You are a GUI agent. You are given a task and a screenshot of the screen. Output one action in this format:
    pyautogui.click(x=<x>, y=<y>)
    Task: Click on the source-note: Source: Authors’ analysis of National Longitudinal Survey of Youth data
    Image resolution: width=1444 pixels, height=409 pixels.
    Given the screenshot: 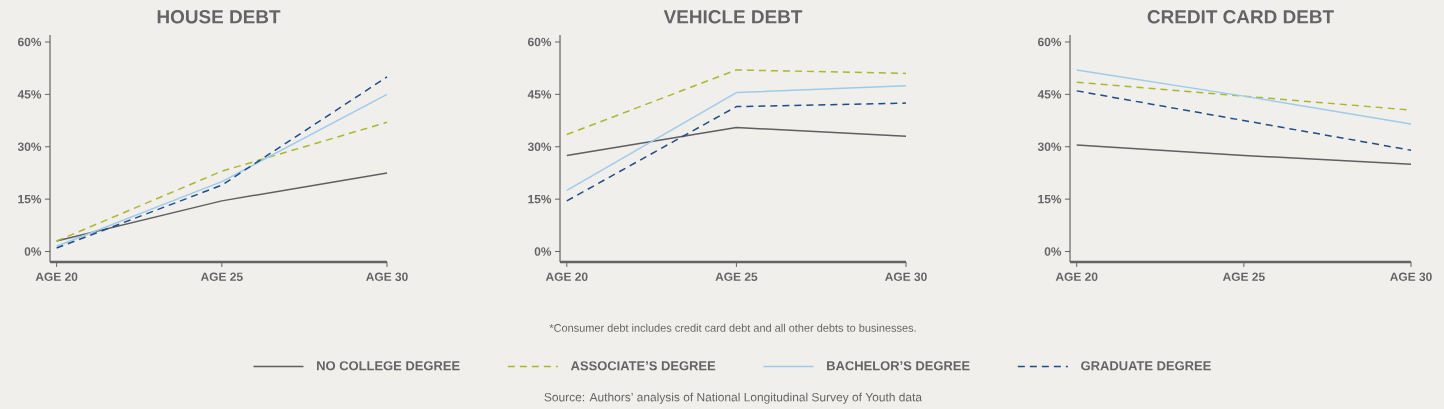 What is the action you would take?
    pyautogui.click(x=733, y=398)
    